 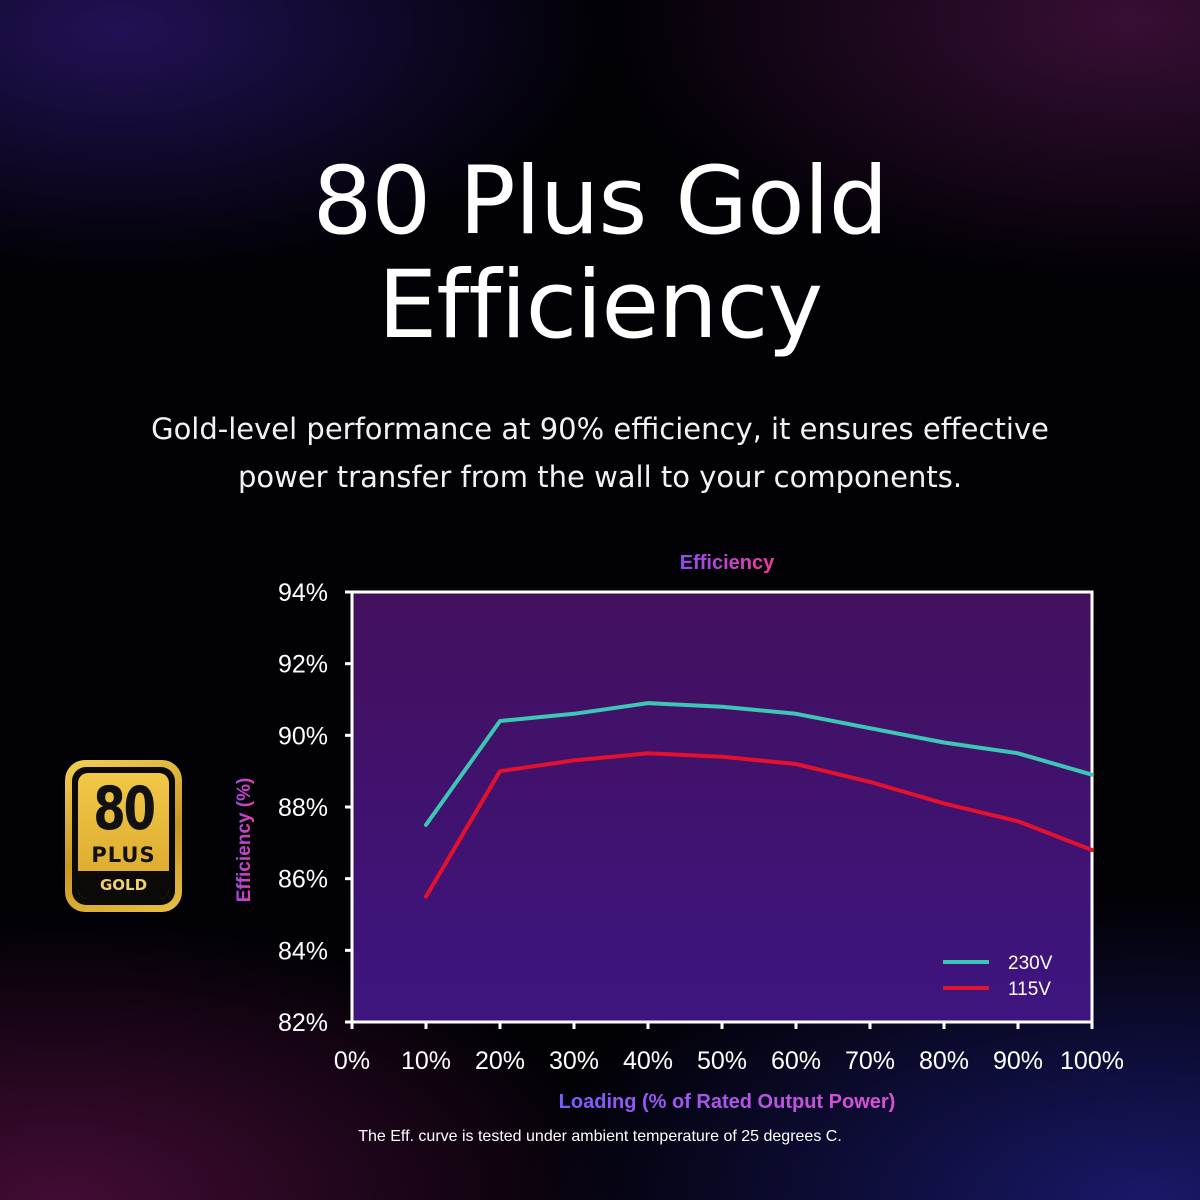 I want to click on badge-frame: 80 PLUS GOLD, so click(x=123, y=836).